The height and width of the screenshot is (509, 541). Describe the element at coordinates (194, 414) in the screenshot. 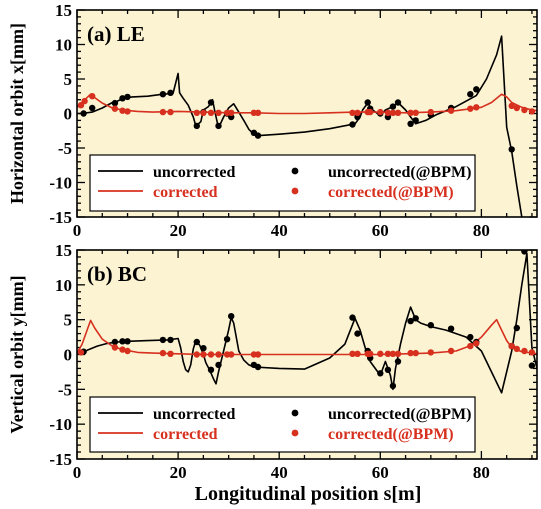

I see `legend-label: uncorrected` at that location.